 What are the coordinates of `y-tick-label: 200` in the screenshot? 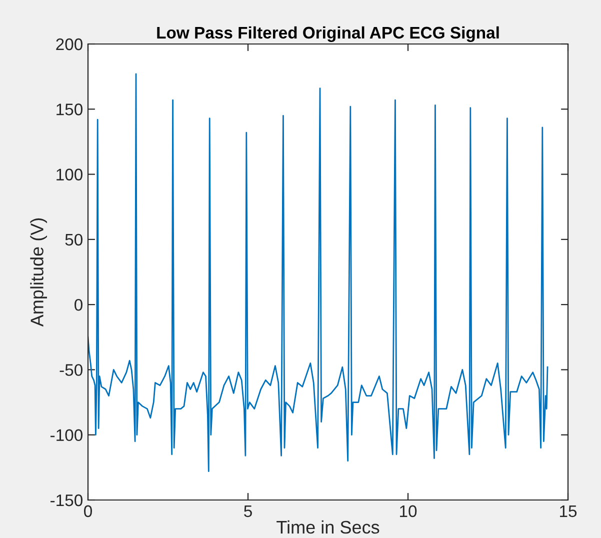 It's located at (69, 44).